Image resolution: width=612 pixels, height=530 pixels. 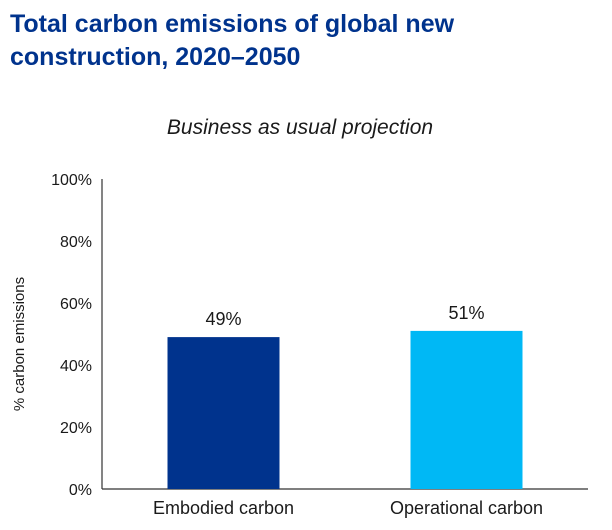 What do you see at coordinates (76, 428) in the screenshot?
I see `y-tick-label: 20%` at bounding box center [76, 428].